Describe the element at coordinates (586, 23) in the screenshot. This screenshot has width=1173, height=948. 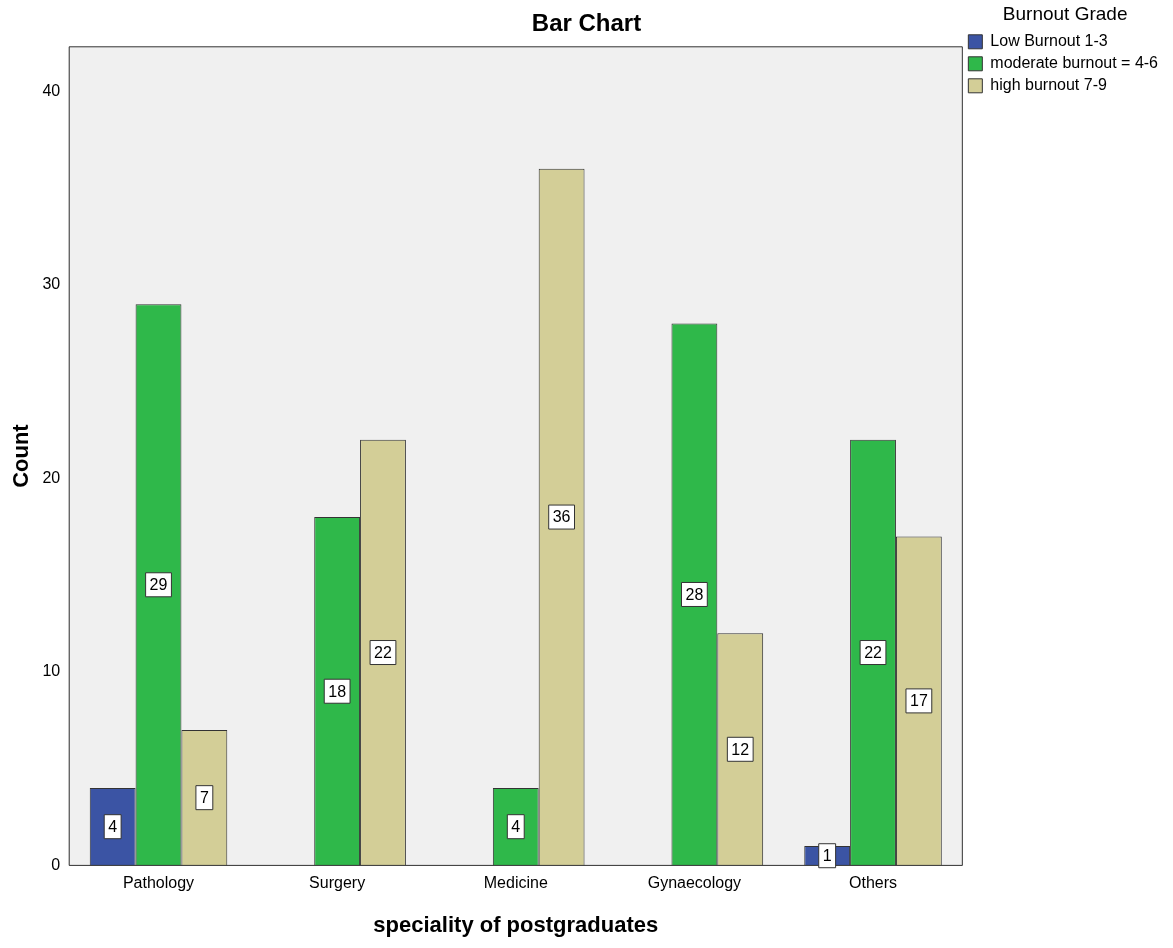
I see `chart-title: Bar Chart` at that location.